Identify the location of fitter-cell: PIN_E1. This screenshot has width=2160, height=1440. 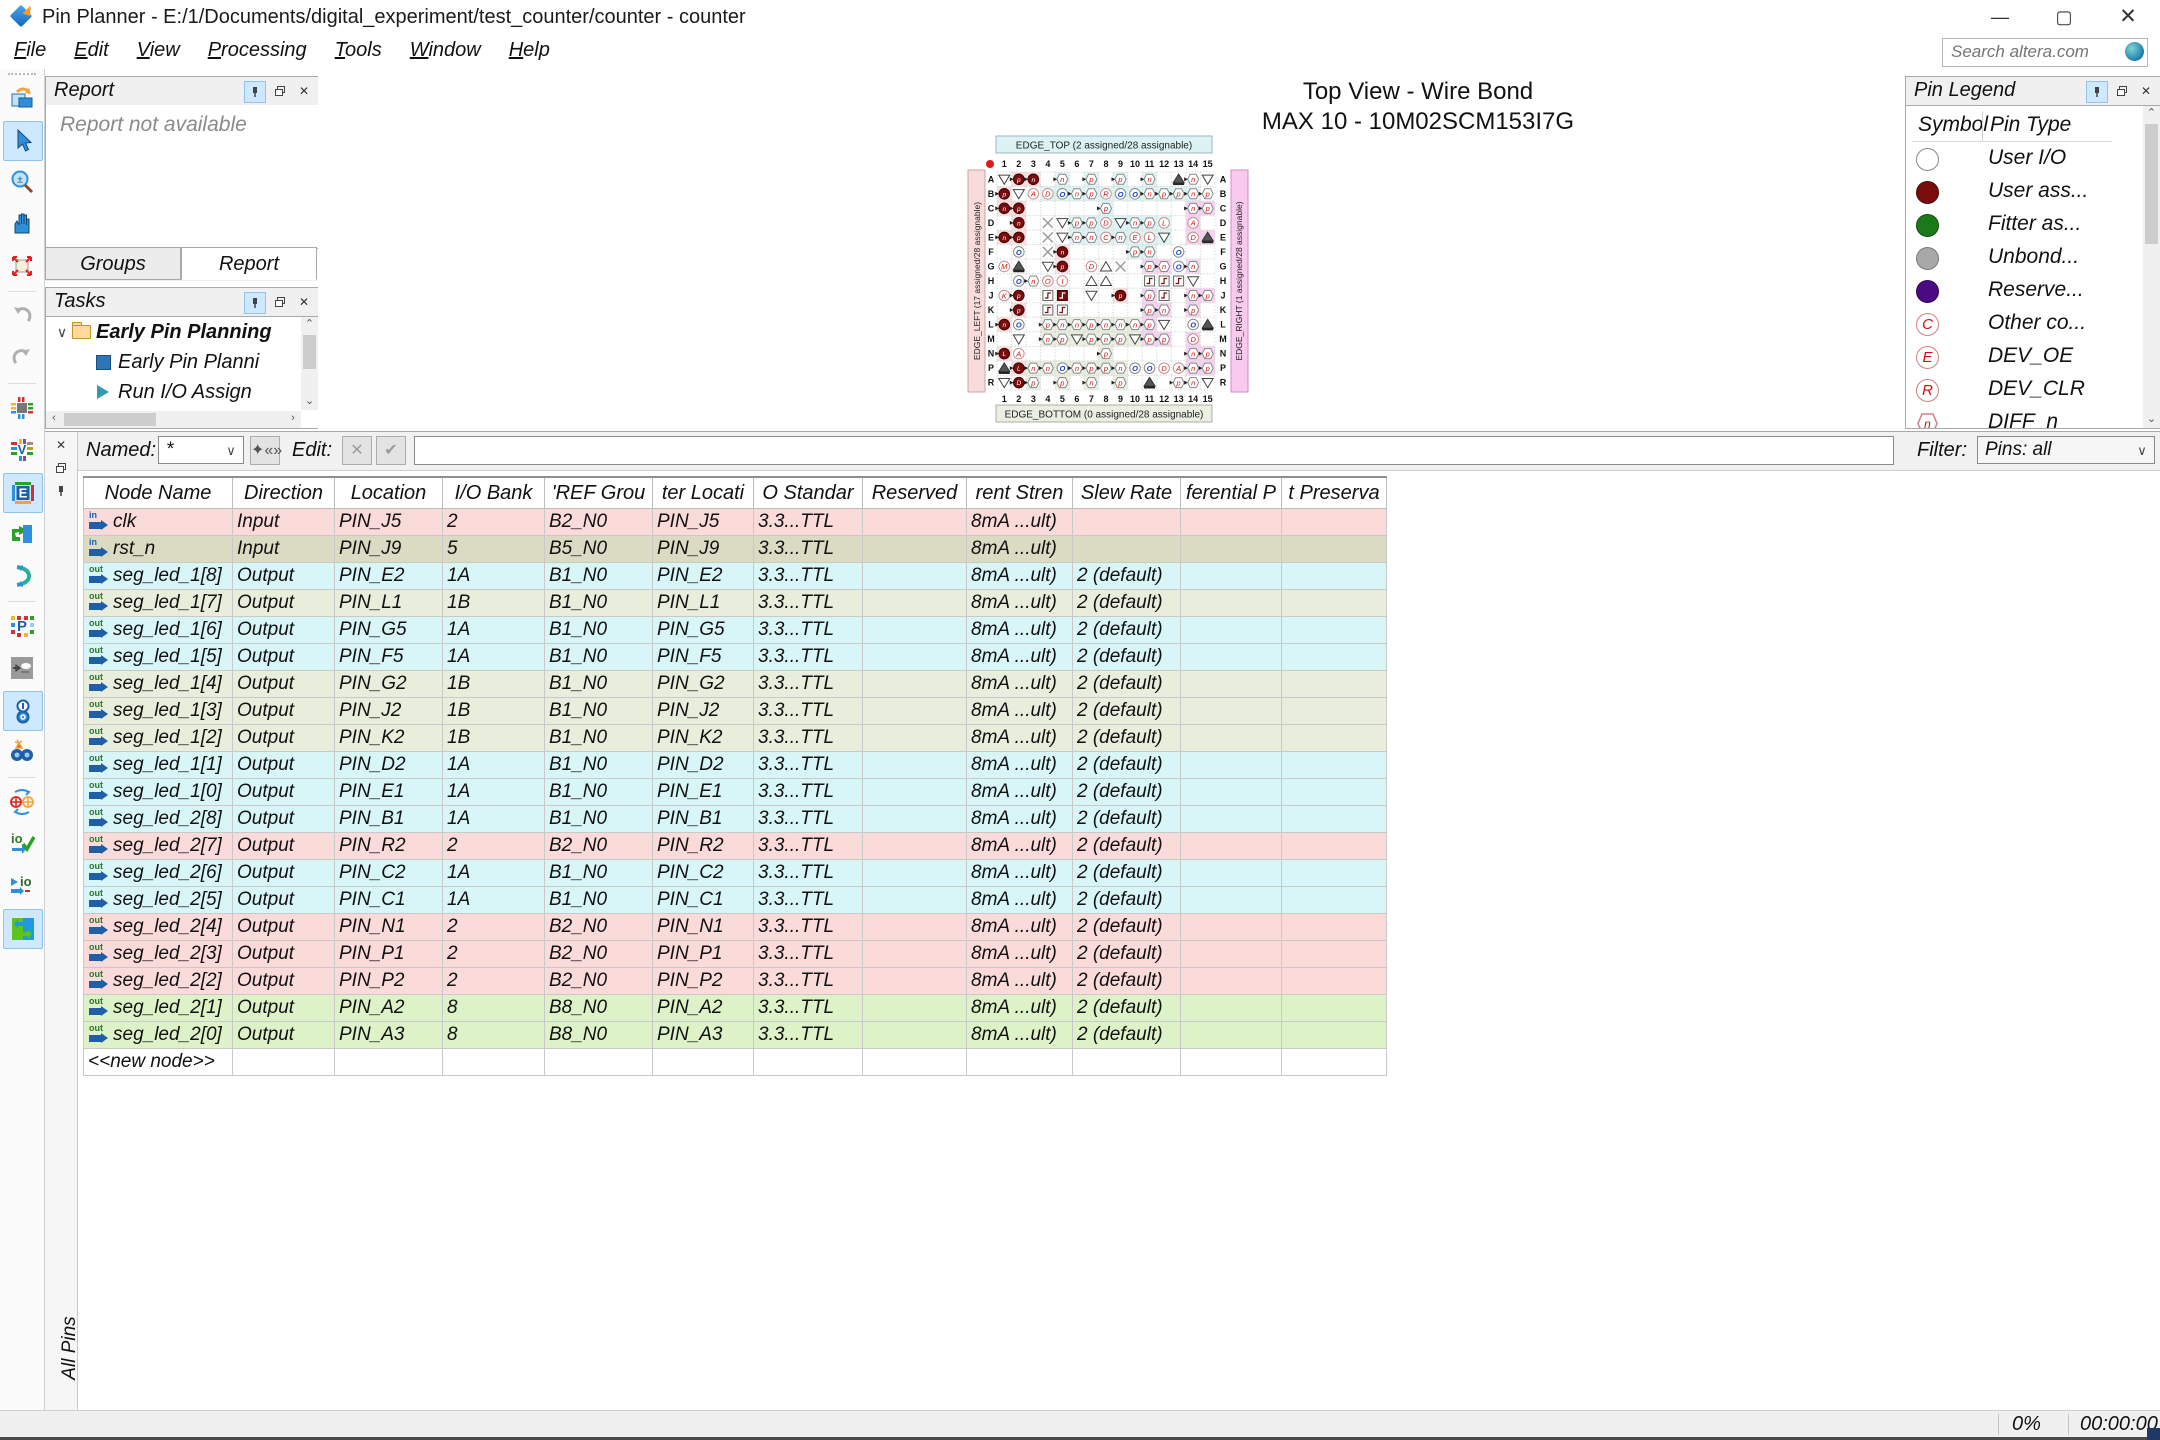
(703, 792).